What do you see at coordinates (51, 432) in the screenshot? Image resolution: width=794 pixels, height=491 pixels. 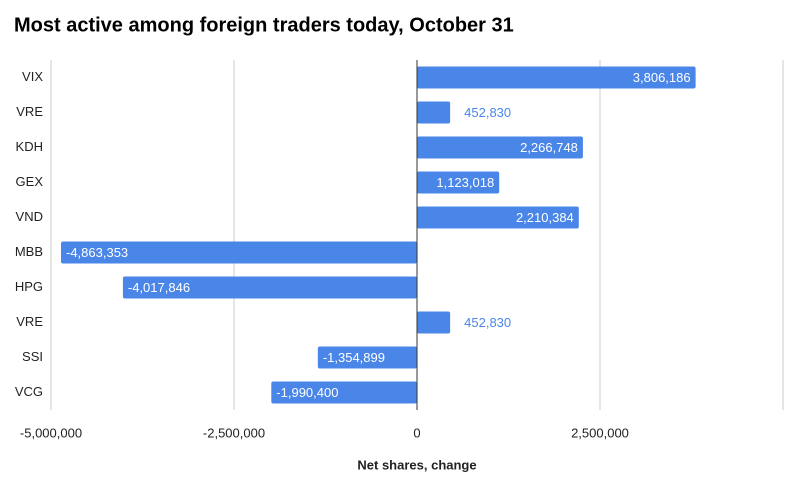 I see `x-tick-label: -5,000,000` at bounding box center [51, 432].